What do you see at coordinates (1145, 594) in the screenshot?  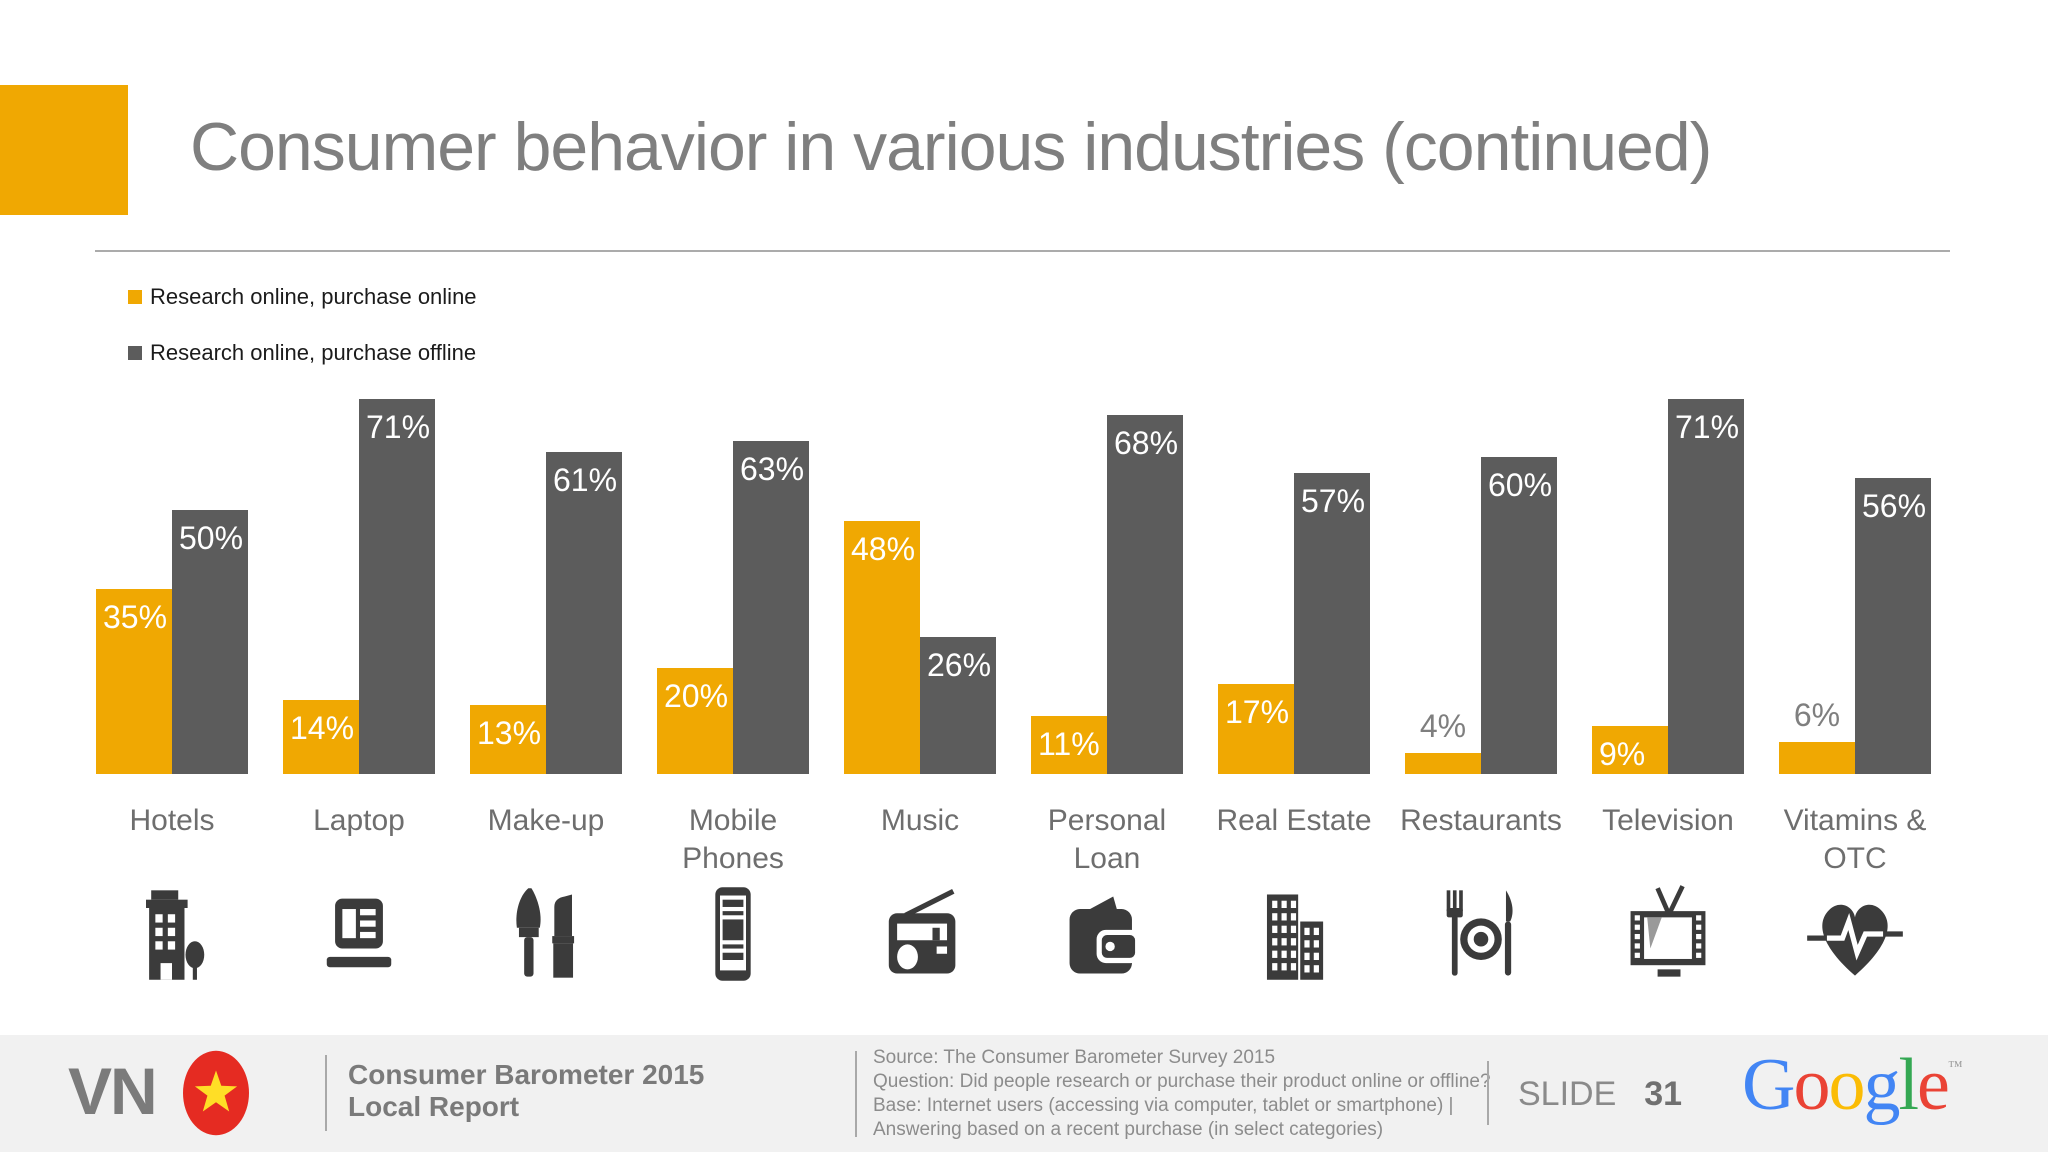 I see `bar-offline-purchase: 68%` at bounding box center [1145, 594].